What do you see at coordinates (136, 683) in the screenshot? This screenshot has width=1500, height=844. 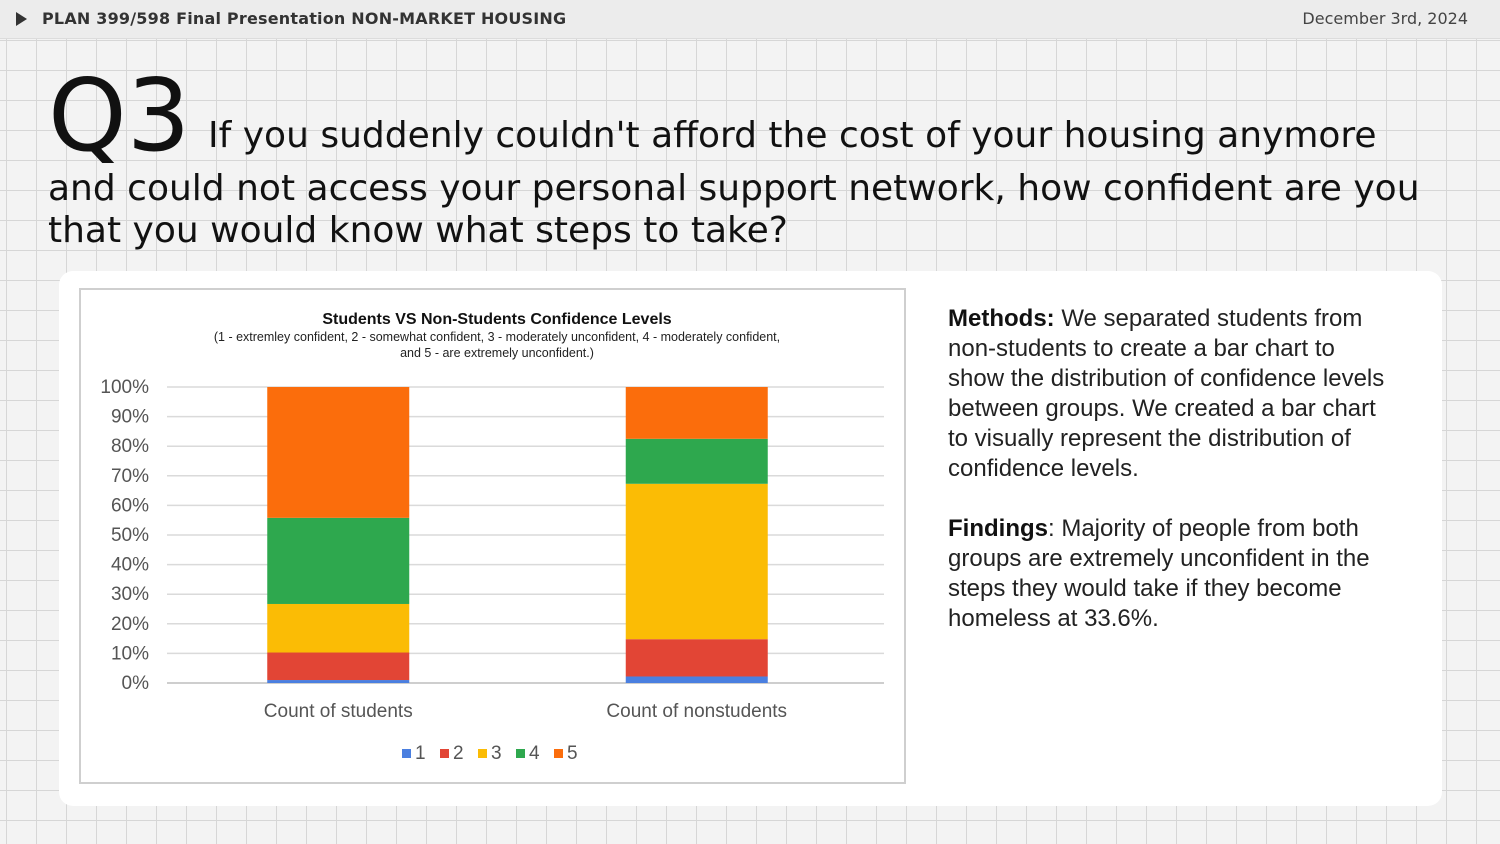 I see `y-tick-label: 0%` at bounding box center [136, 683].